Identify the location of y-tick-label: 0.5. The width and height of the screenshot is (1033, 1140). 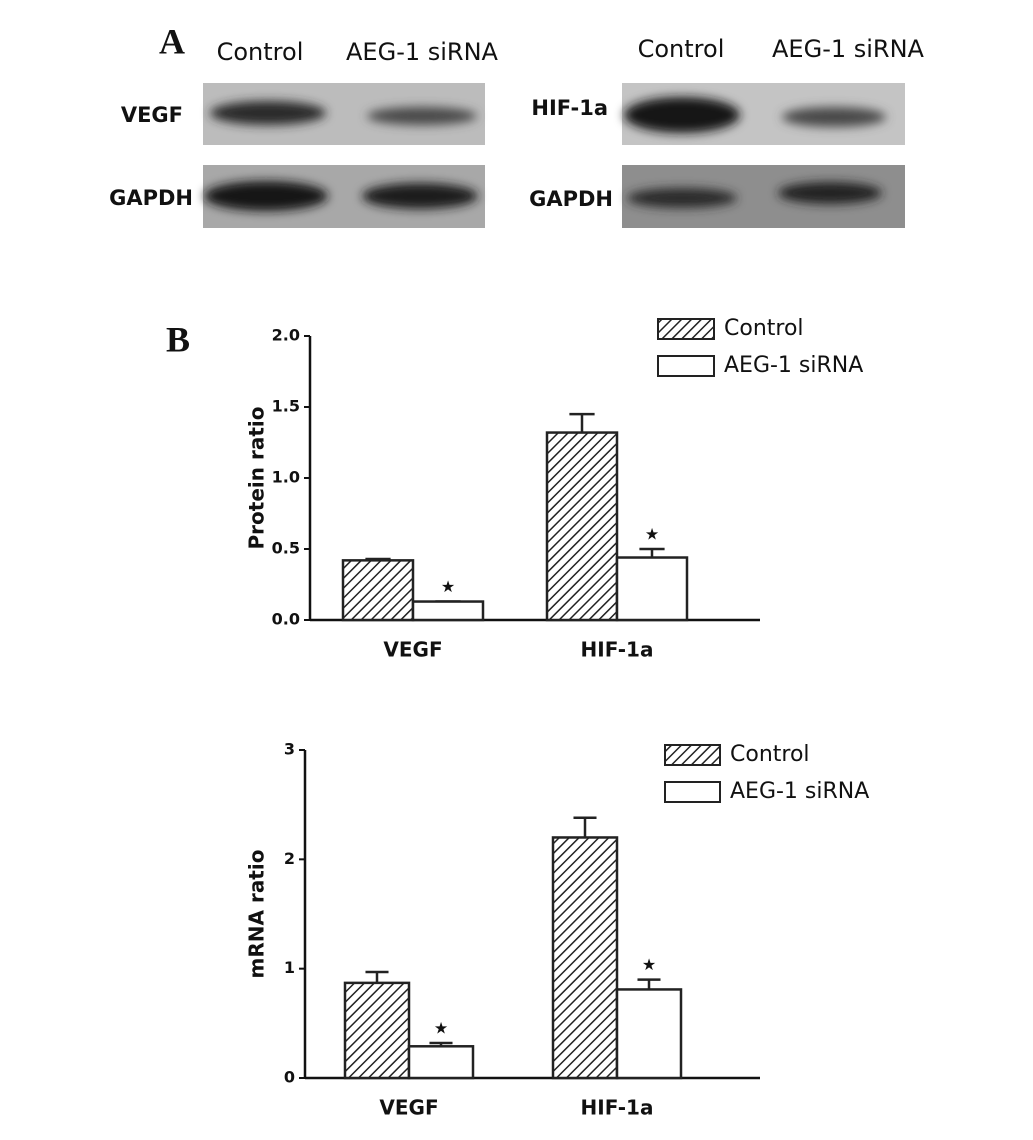
(286, 548).